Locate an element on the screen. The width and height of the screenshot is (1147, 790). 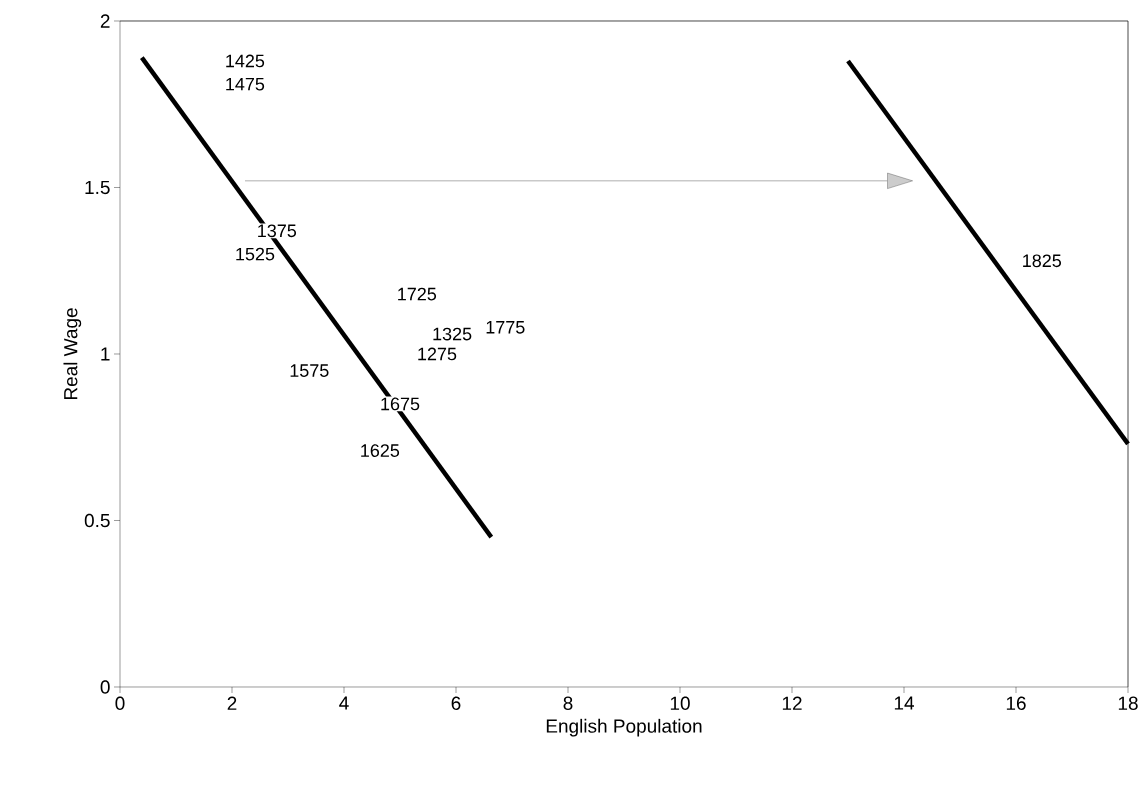
x-tick-label: 6 is located at coordinates (456, 703).